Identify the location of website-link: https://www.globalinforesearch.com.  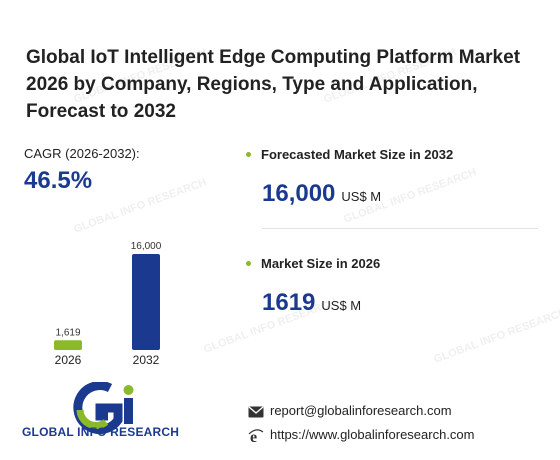
(372, 434).